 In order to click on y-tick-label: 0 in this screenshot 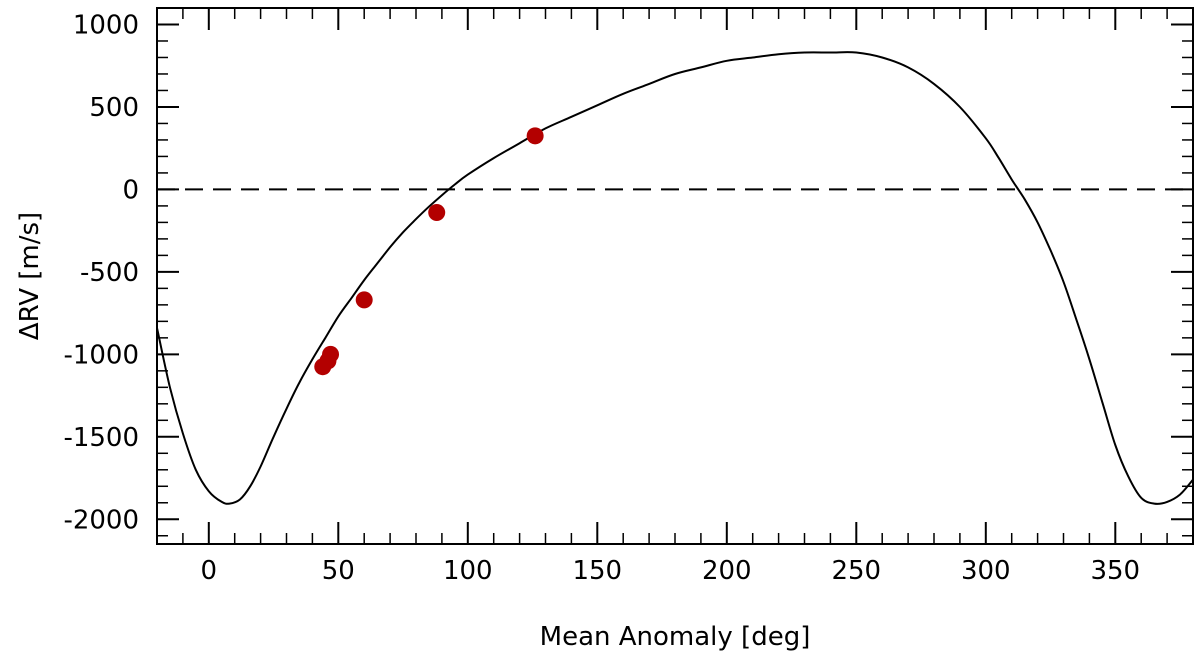, I will do `click(130, 190)`.